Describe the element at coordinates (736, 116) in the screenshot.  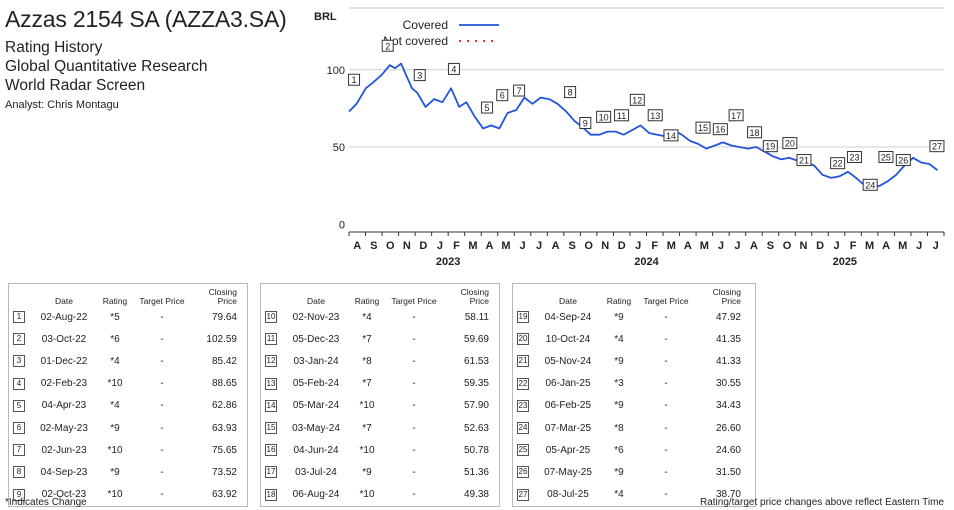
I see `rating-marker-label: 17` at that location.